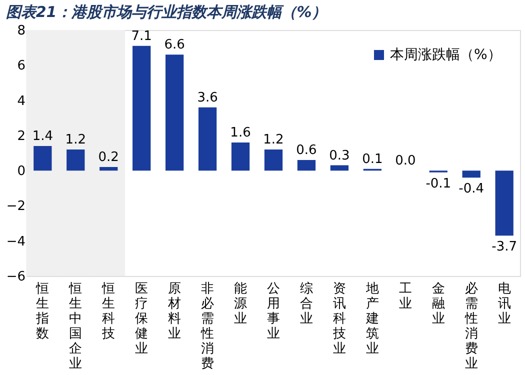  What do you see at coordinates (174, 45) in the screenshot?
I see `text: 6.6` at bounding box center [174, 45].